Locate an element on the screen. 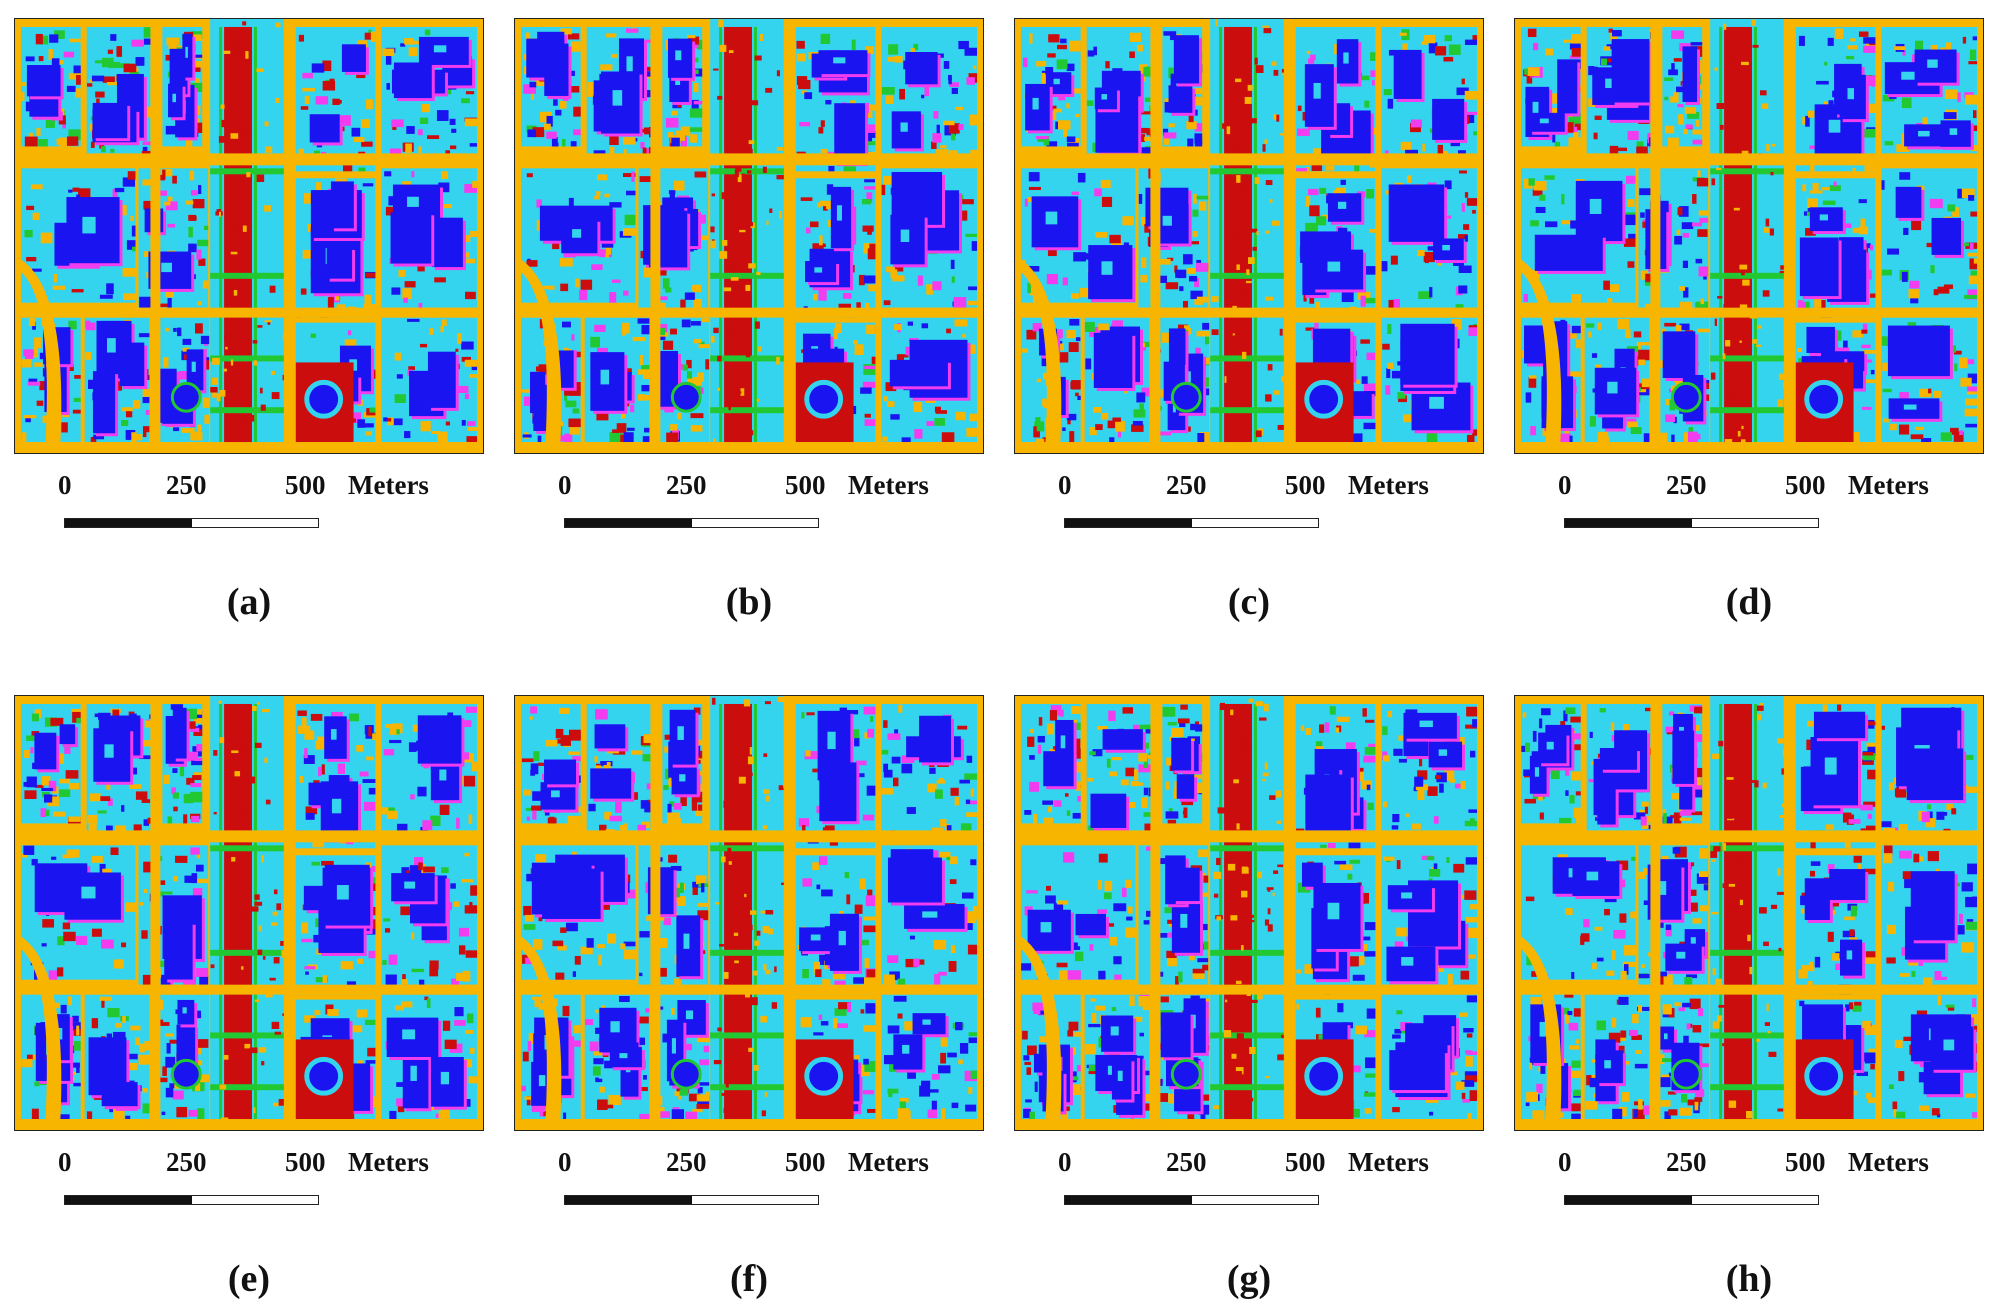 This screenshot has width=1999, height=1306. panel-caption: (c) is located at coordinates (1249, 602).